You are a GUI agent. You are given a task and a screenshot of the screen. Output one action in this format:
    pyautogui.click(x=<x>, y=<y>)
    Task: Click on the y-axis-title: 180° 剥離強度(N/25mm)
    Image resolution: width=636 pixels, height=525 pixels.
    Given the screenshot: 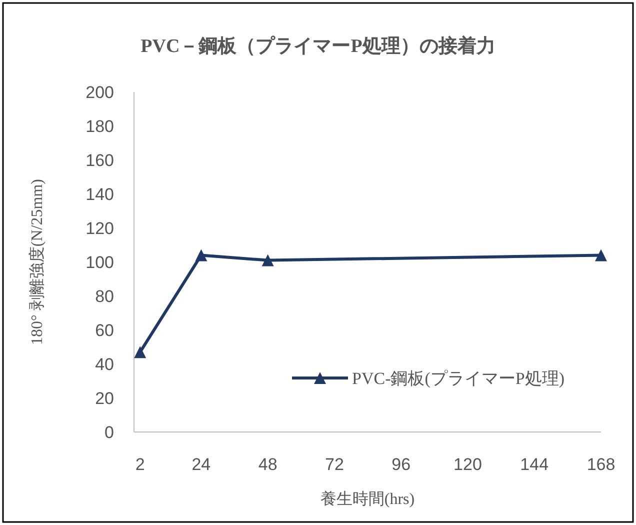 What is the action you would take?
    pyautogui.click(x=37, y=262)
    